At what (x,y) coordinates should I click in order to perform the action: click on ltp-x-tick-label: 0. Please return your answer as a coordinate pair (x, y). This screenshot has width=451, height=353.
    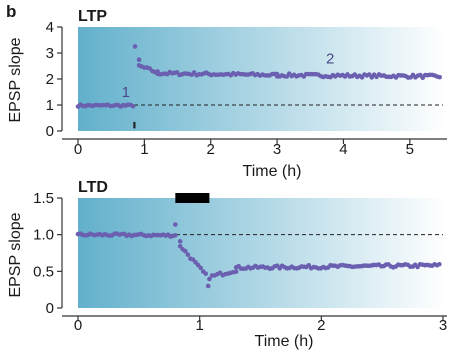
    Looking at the image, I should click on (78, 149).